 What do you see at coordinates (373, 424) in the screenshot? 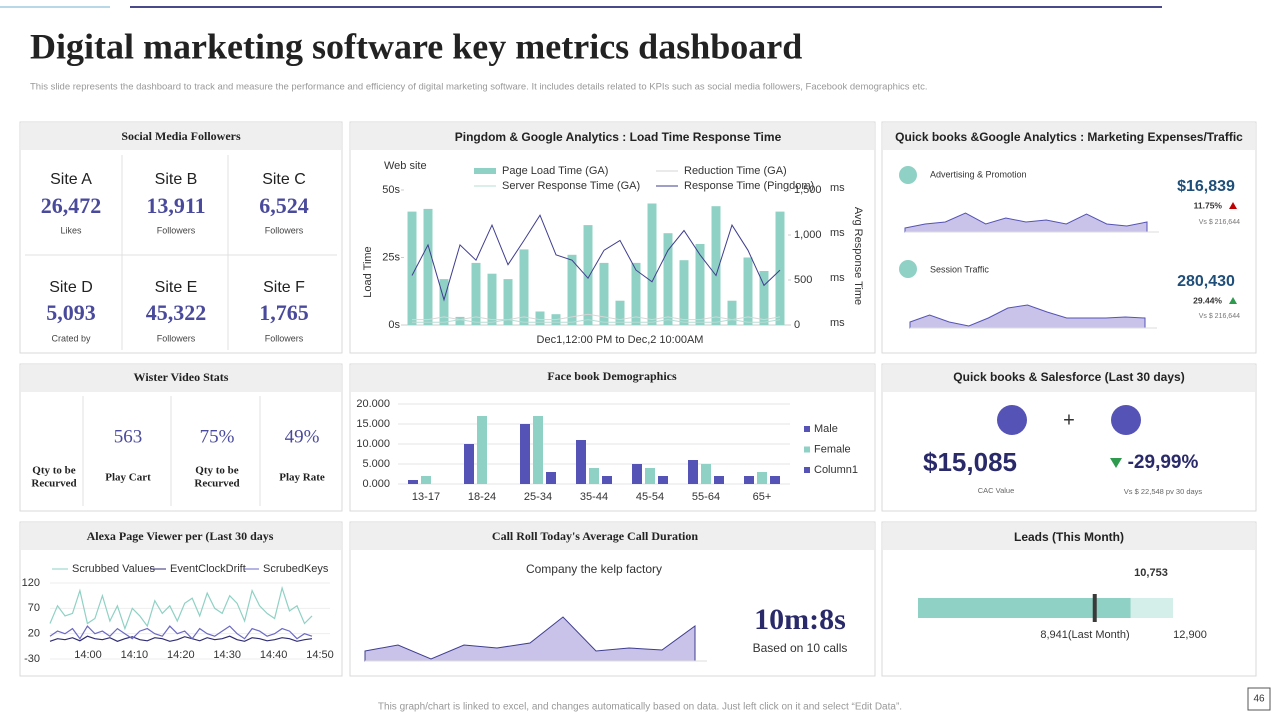
I see `y-tick-label: 15.000` at bounding box center [373, 424].